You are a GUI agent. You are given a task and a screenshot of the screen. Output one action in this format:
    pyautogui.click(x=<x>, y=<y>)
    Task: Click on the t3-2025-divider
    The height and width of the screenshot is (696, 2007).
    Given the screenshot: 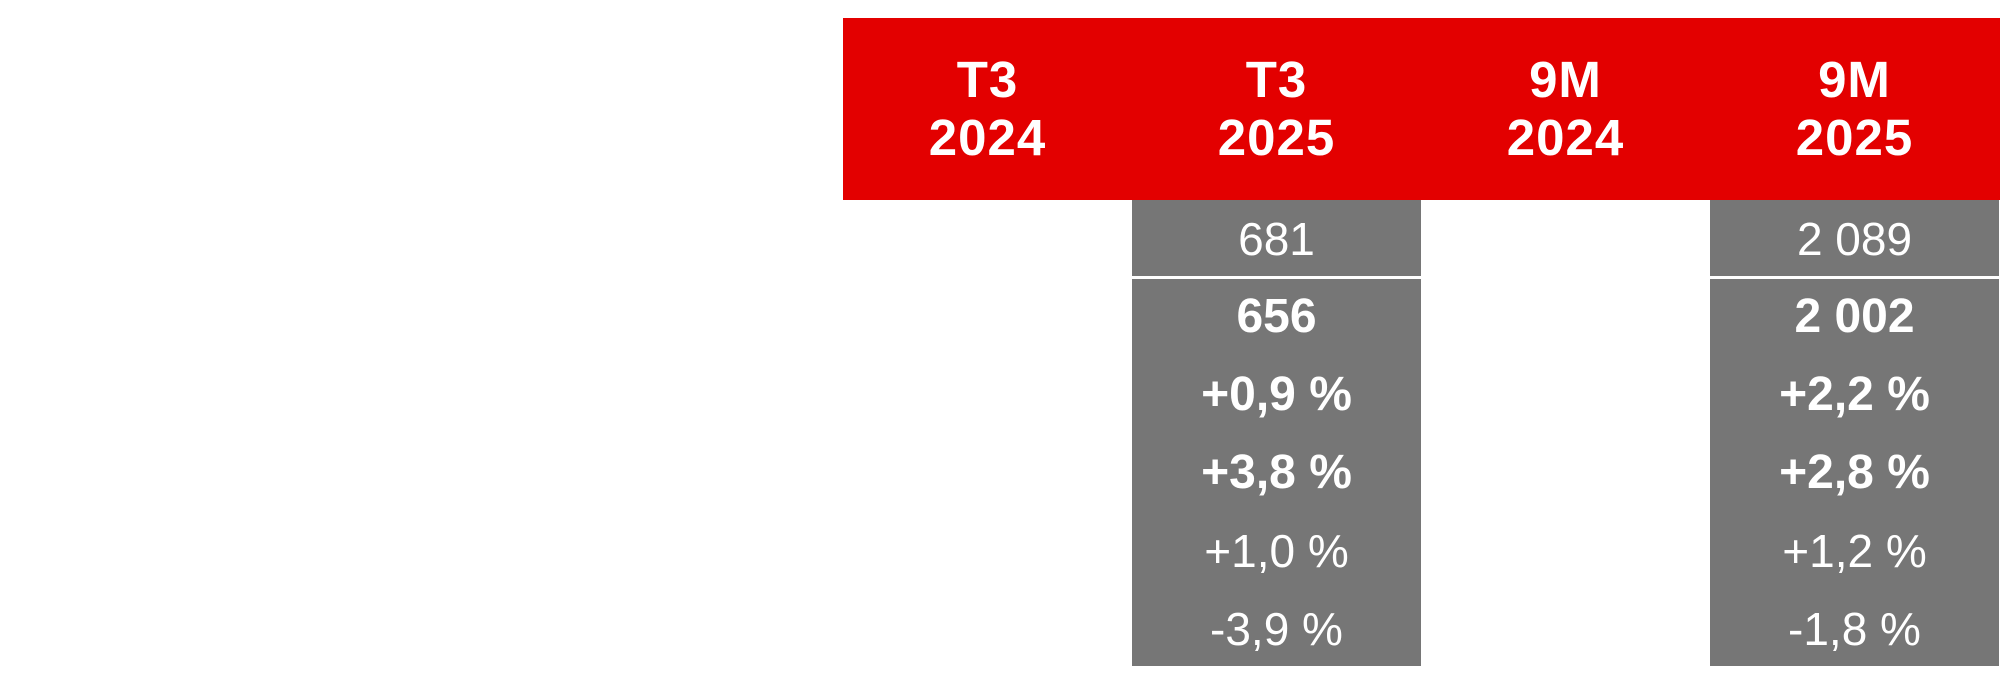 What is the action you would take?
    pyautogui.click(x=1276, y=277)
    